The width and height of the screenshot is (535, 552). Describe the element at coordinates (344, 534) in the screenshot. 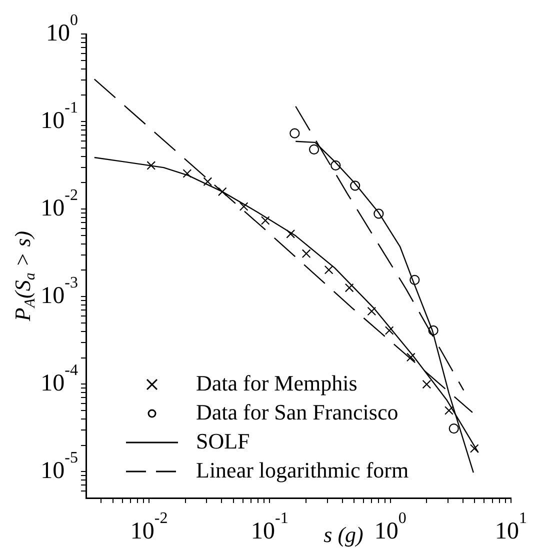

I see `x-axis-title: s (g)` at that location.